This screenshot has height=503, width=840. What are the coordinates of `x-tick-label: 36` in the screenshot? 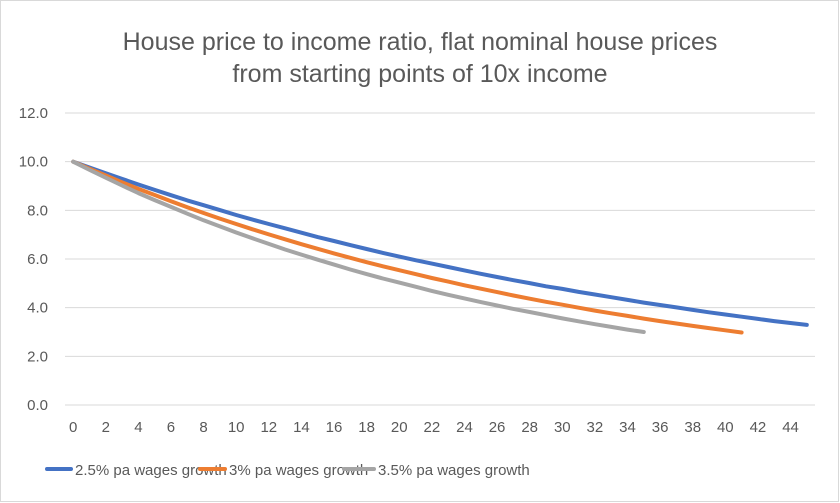 It's located at (660, 427).